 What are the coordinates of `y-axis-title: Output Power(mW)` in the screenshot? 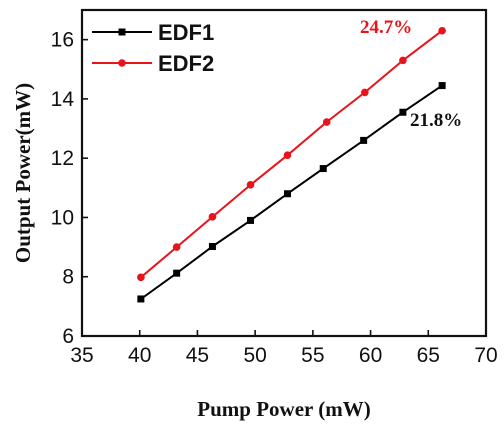 It's located at (23, 173).